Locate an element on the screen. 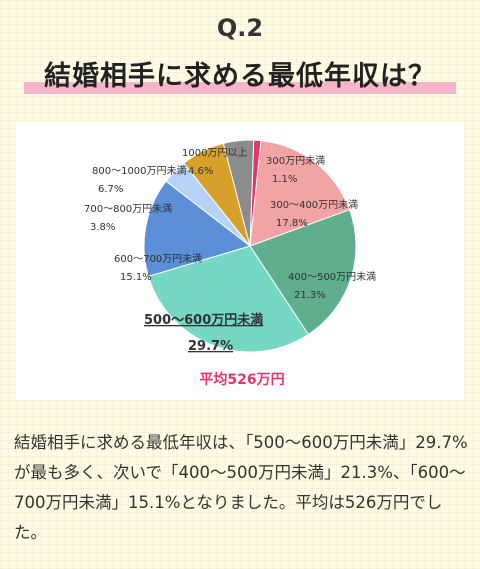 Image resolution: width=480 pixels, height=569 pixels. slice-value-label: 6.7% is located at coordinates (110, 189).